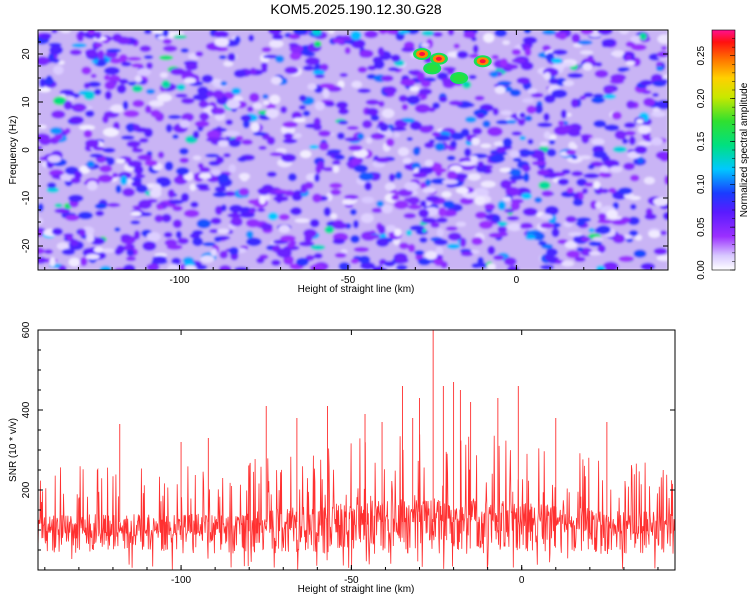 The image size is (750, 600). What do you see at coordinates (351, 580) in the screenshot?
I see `snr-x-tick-label: -50` at bounding box center [351, 580].